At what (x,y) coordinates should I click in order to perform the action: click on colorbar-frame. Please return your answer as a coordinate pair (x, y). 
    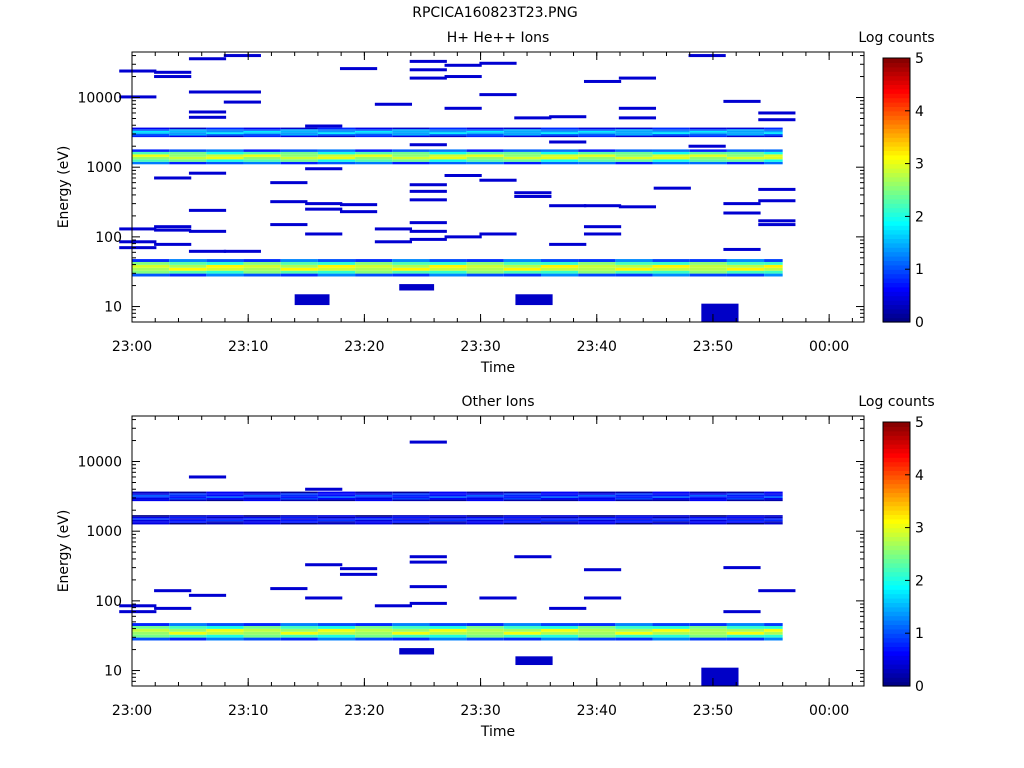
    Looking at the image, I should click on (896, 554).